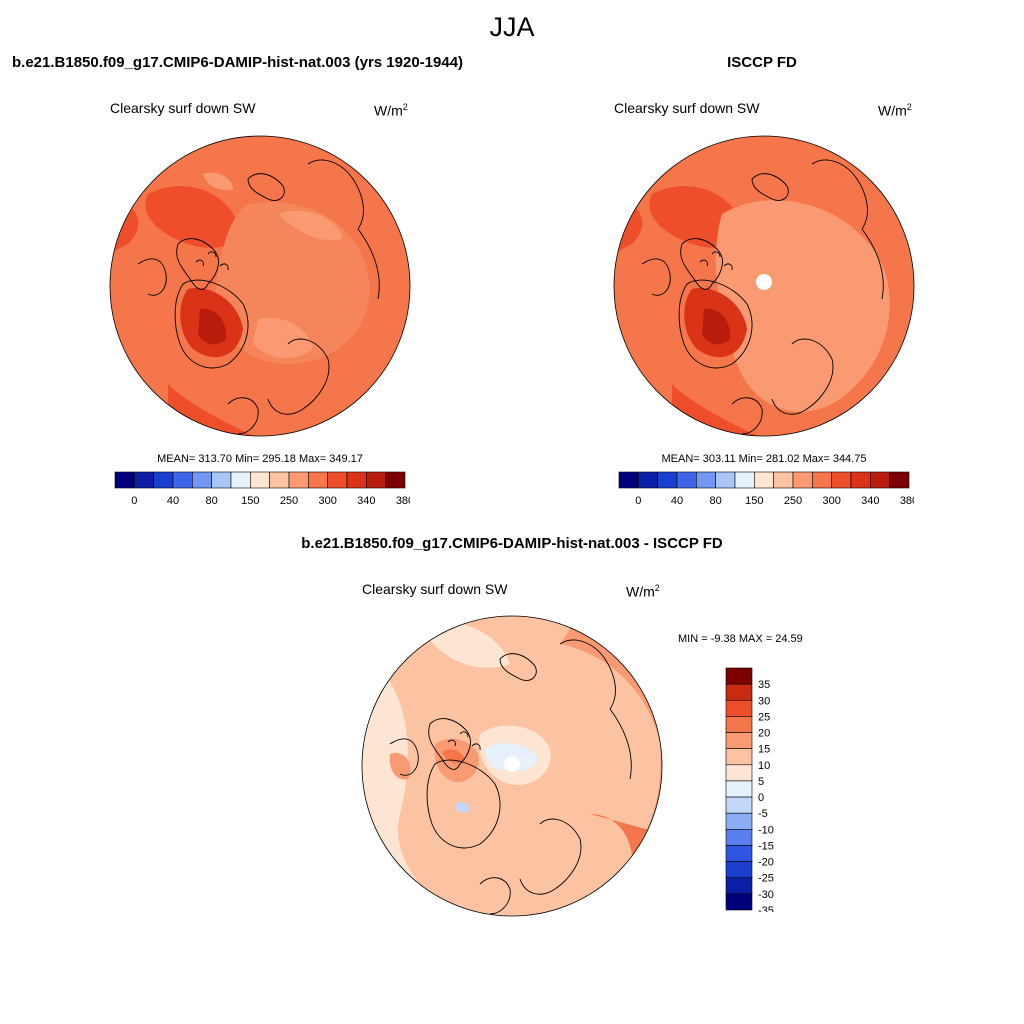 The height and width of the screenshot is (1024, 1024). What do you see at coordinates (512, 27) in the screenshot?
I see `figure-season-title: JJA` at bounding box center [512, 27].